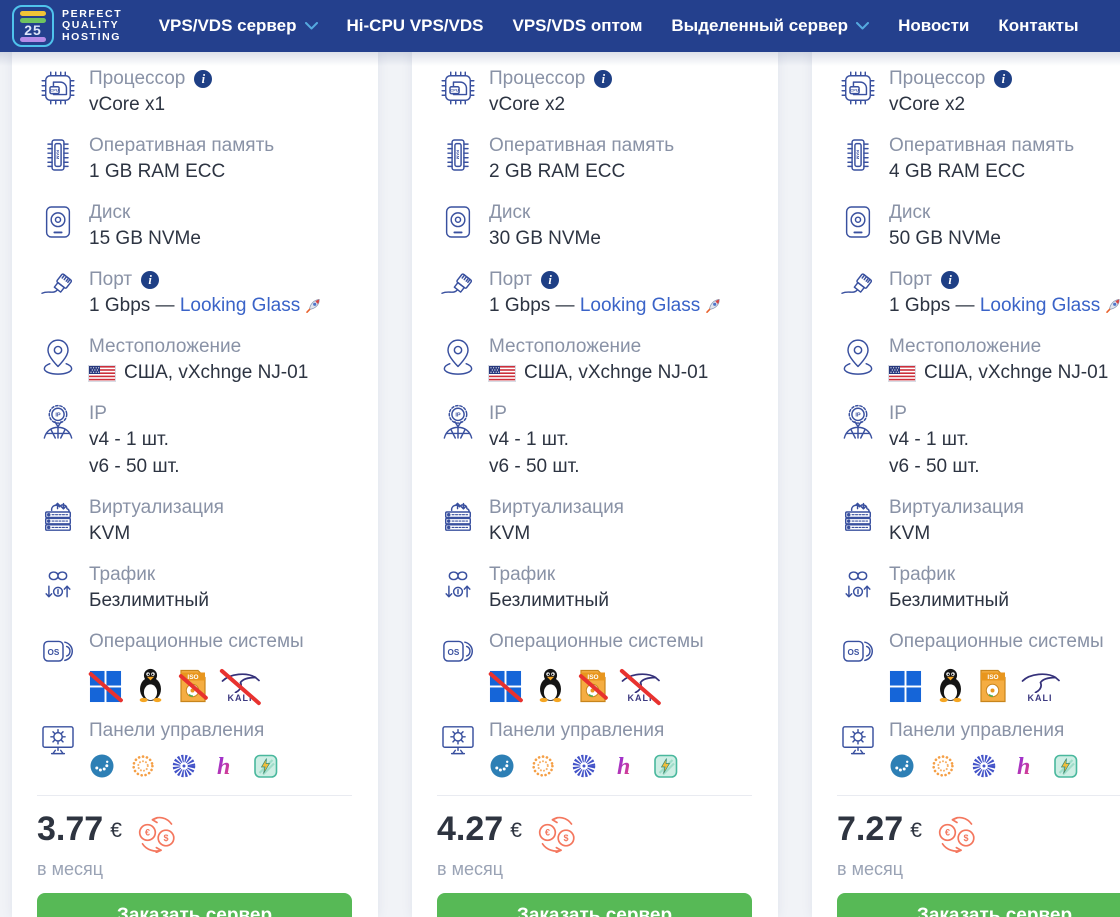  I want to click on nav-item-dedicated: Выделенный сервер, so click(770, 26).